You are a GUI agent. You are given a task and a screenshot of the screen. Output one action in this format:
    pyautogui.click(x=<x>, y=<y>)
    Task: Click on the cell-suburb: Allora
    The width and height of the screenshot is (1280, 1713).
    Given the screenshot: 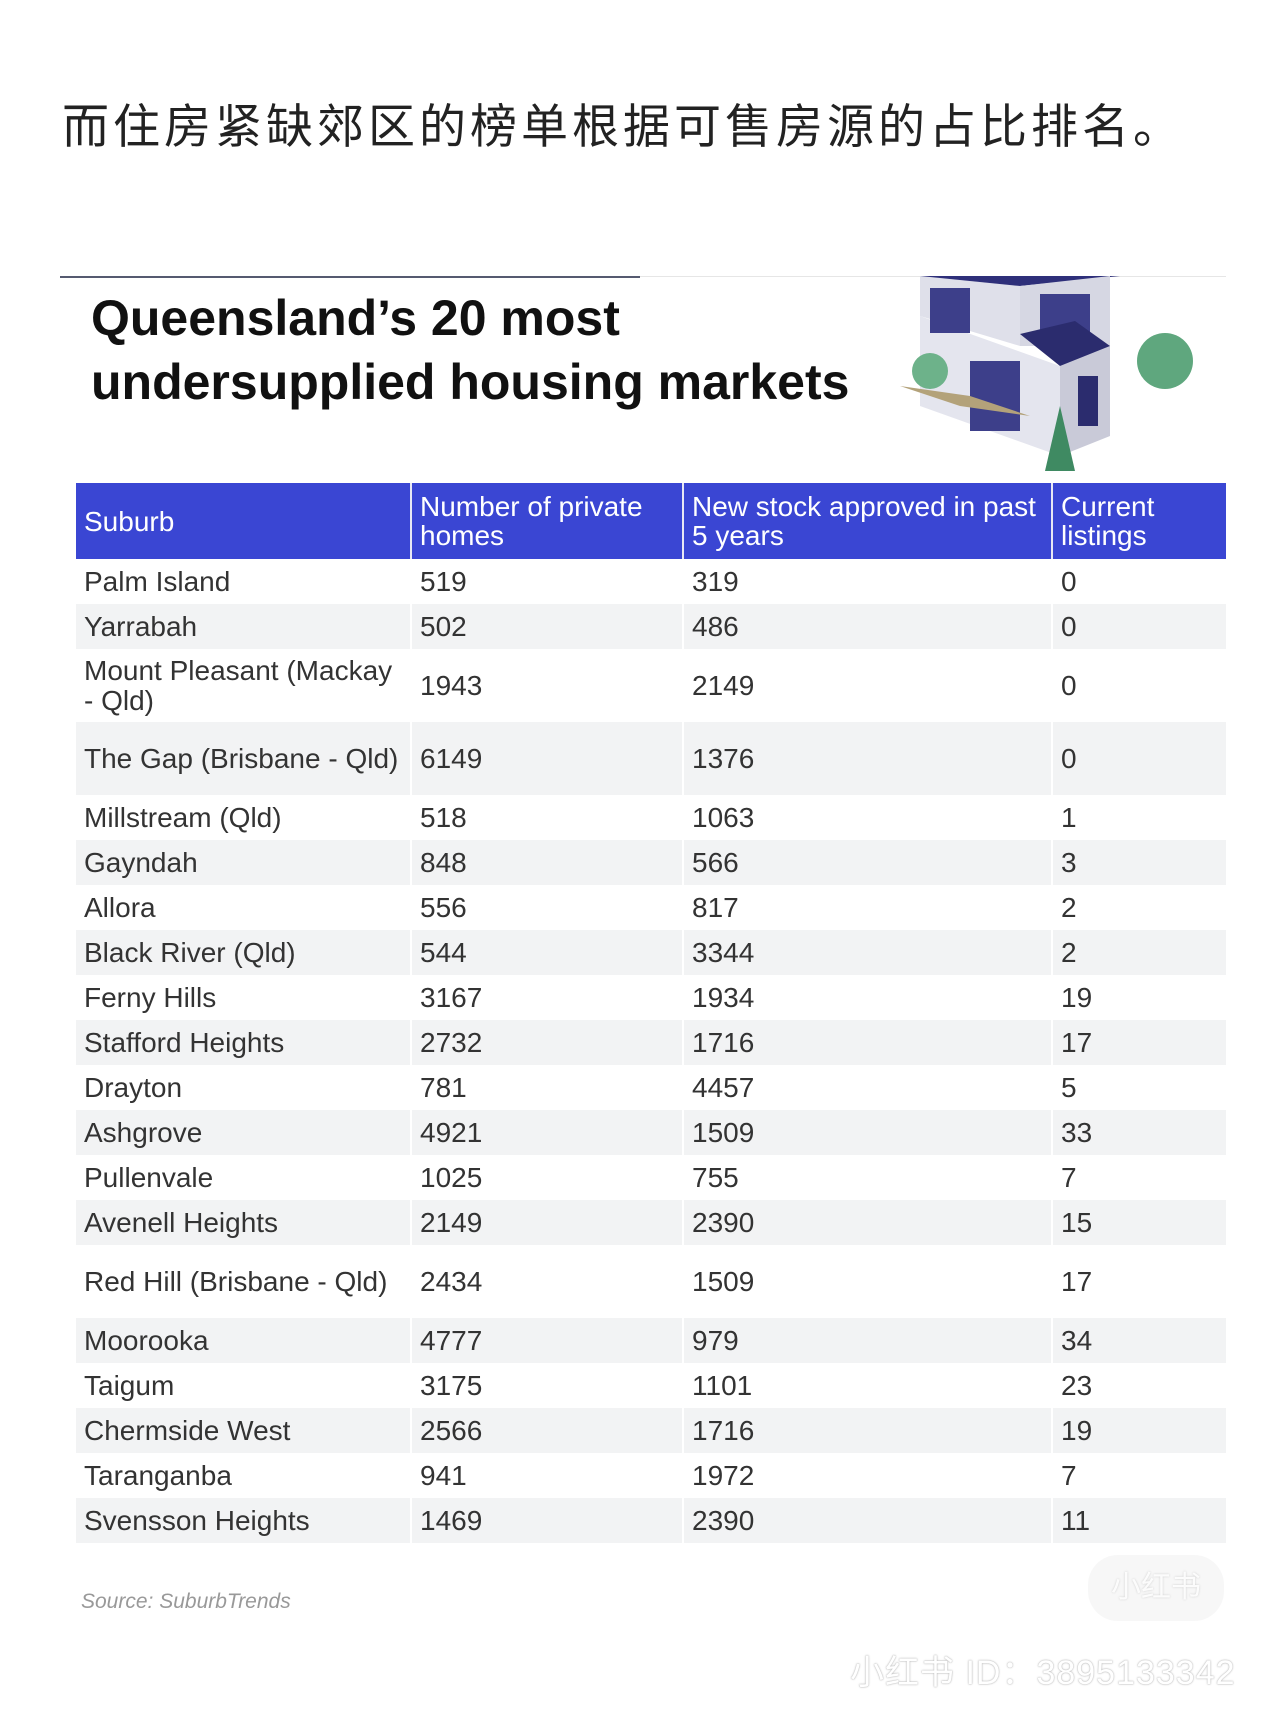 What is the action you would take?
    pyautogui.click(x=120, y=907)
    